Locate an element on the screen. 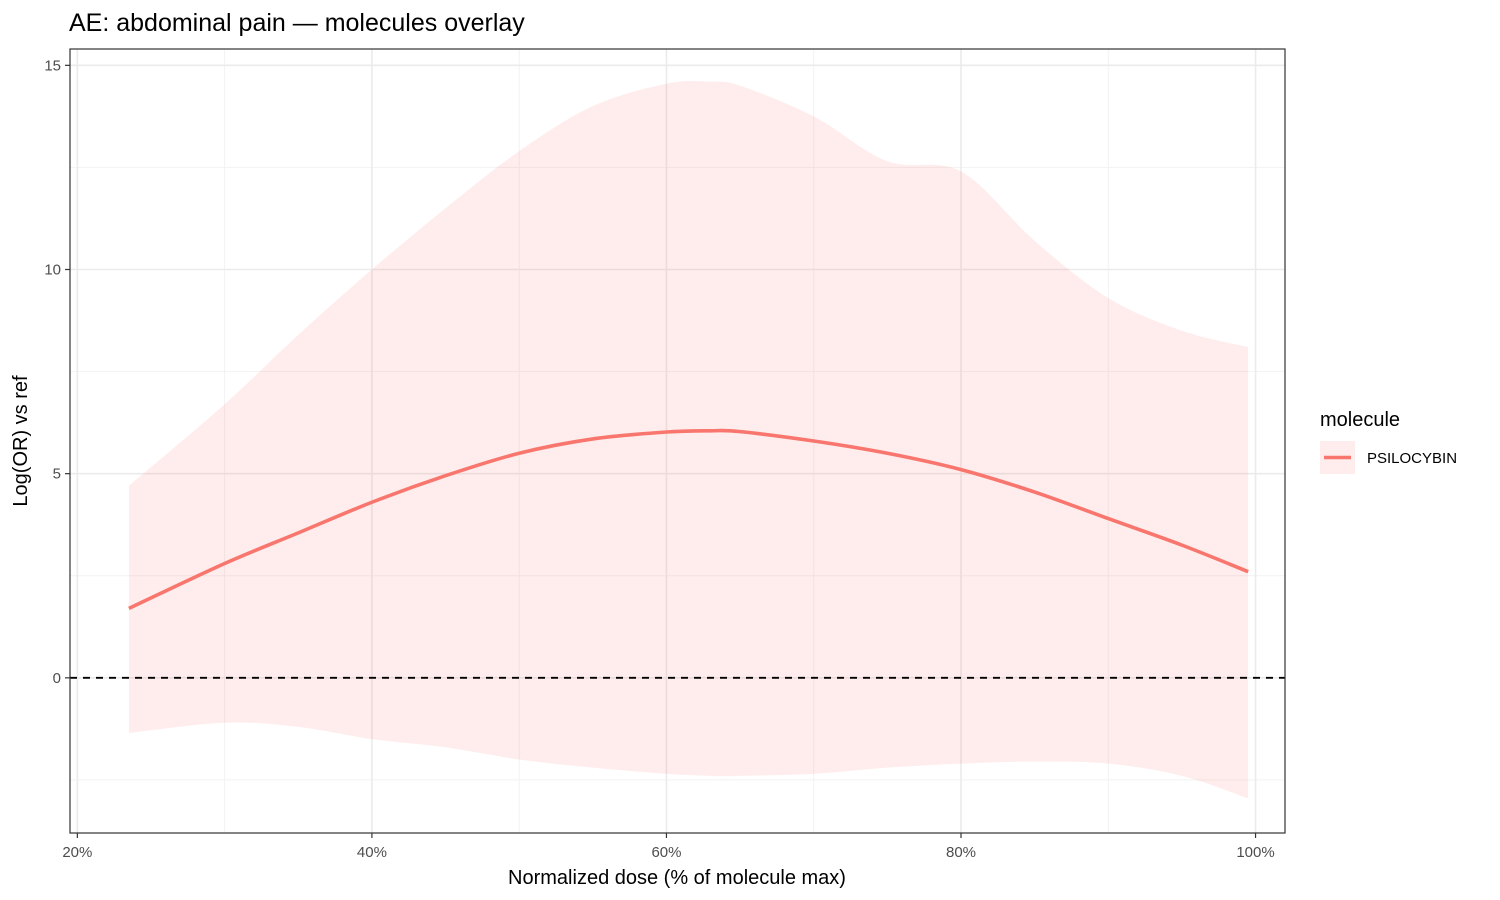  chart-title: AE: abdominal pain — molecules overlay is located at coordinates (297, 23).